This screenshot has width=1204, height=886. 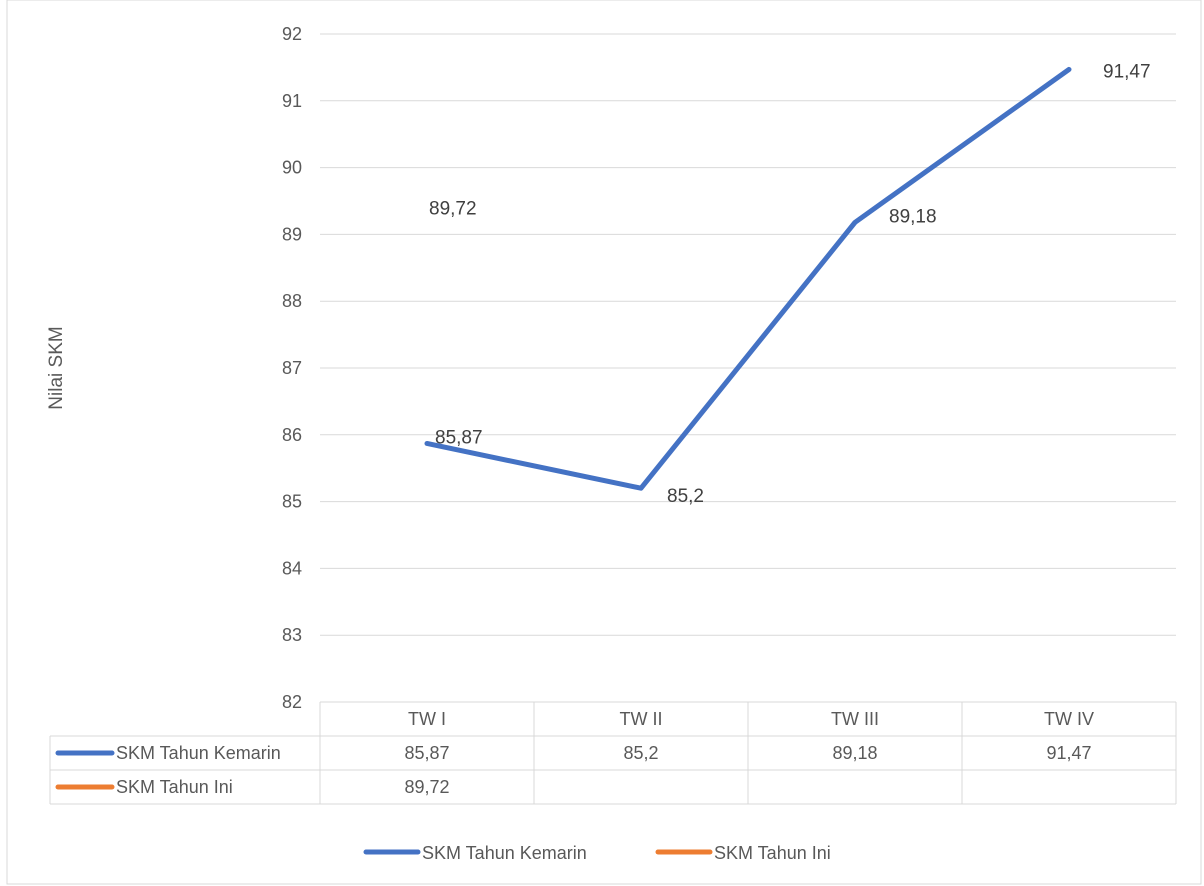 What do you see at coordinates (292, 502) in the screenshot?
I see `y-tick-label: 85` at bounding box center [292, 502].